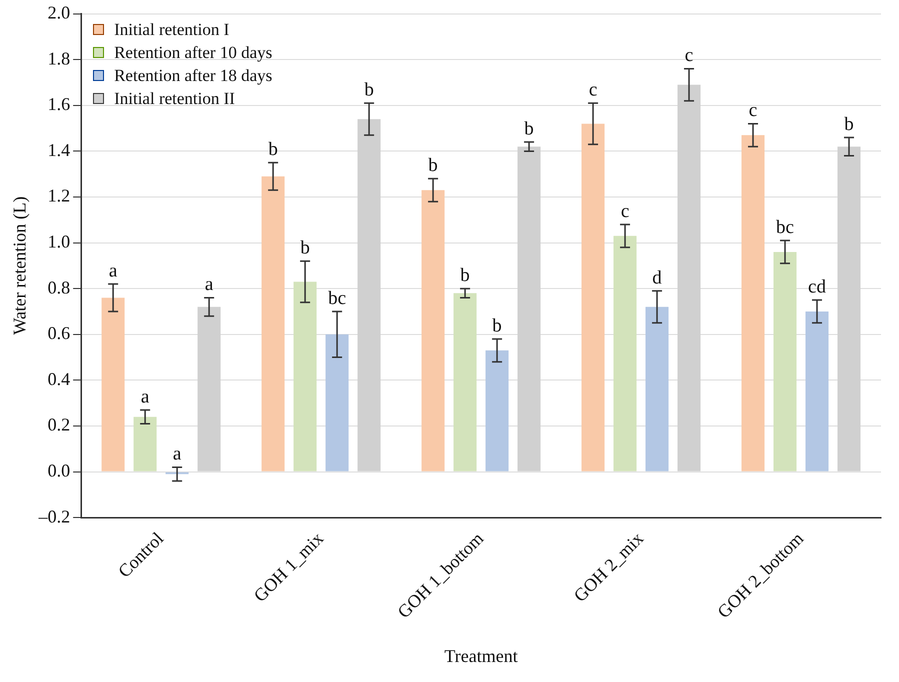 The image size is (899, 682). Describe the element at coordinates (59, 12) in the screenshot. I see `y-tick-label: 2.0` at that location.